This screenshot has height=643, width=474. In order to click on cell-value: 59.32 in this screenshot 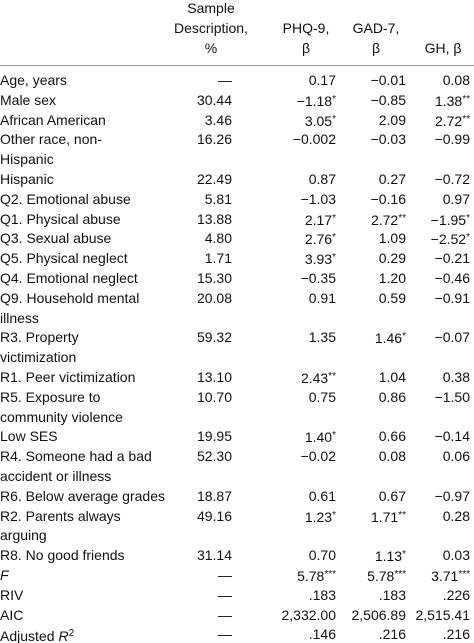, I will do `click(214, 337)`.